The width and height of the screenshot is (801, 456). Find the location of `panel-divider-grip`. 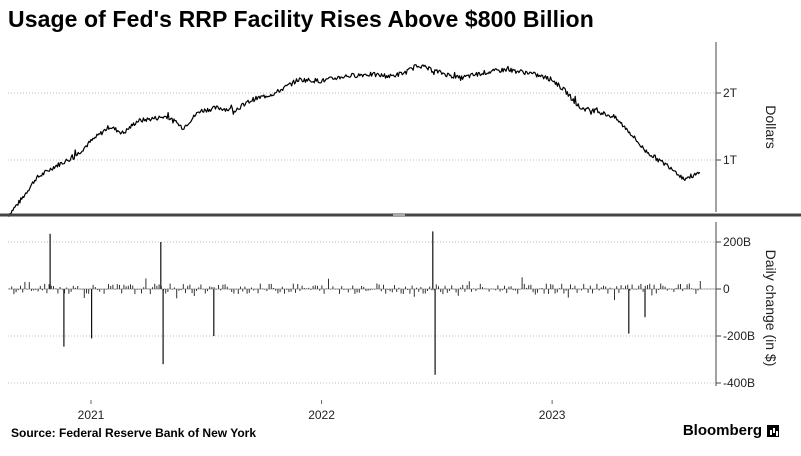

panel-divider-grip is located at coordinates (399, 215).